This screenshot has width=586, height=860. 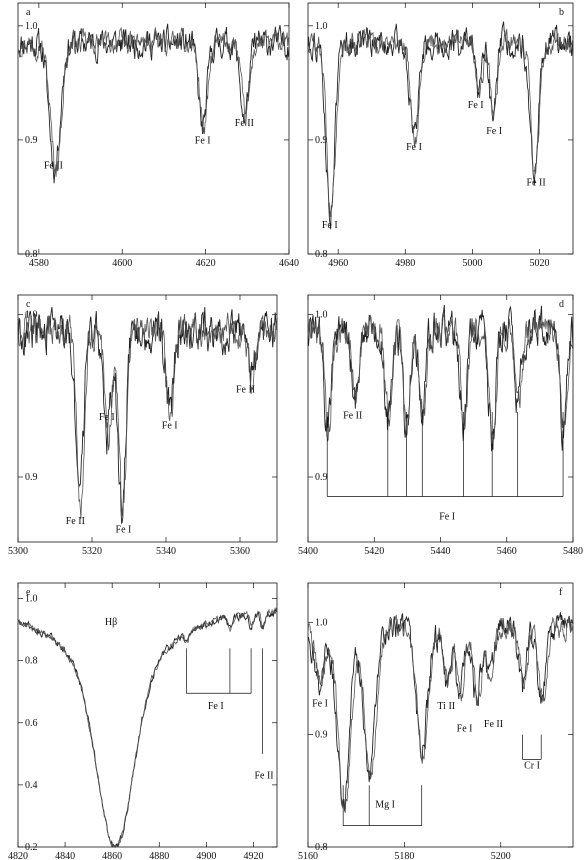 I want to click on x-tick-label: 4880, so click(x=159, y=855).